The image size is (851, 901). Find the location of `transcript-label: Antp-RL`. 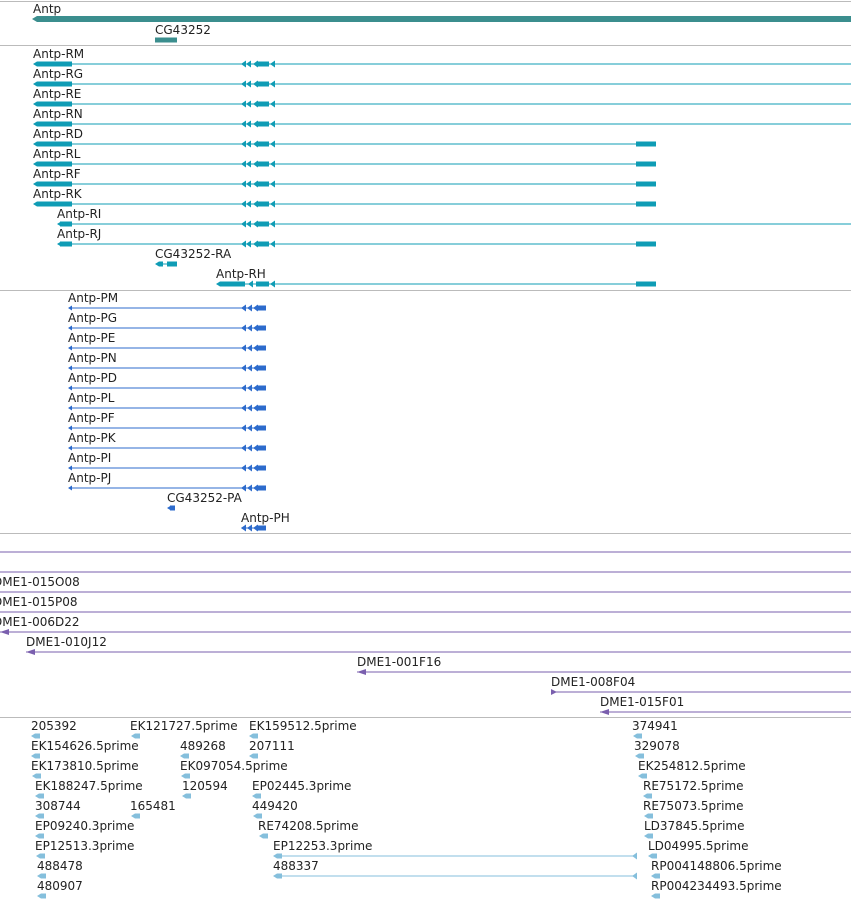

transcript-label: Antp-RL is located at coordinates (57, 154).